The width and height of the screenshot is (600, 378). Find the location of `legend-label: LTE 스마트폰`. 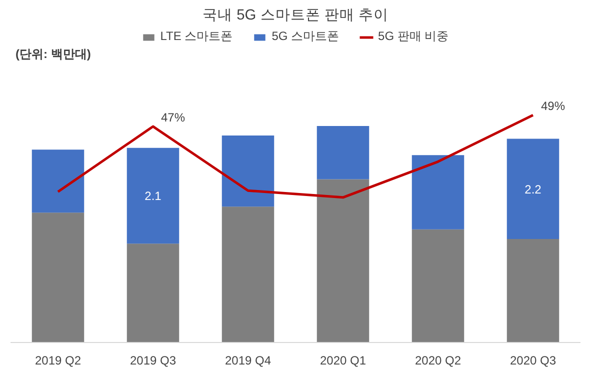

legend-label: LTE 스마트폰 is located at coordinates (196, 36).